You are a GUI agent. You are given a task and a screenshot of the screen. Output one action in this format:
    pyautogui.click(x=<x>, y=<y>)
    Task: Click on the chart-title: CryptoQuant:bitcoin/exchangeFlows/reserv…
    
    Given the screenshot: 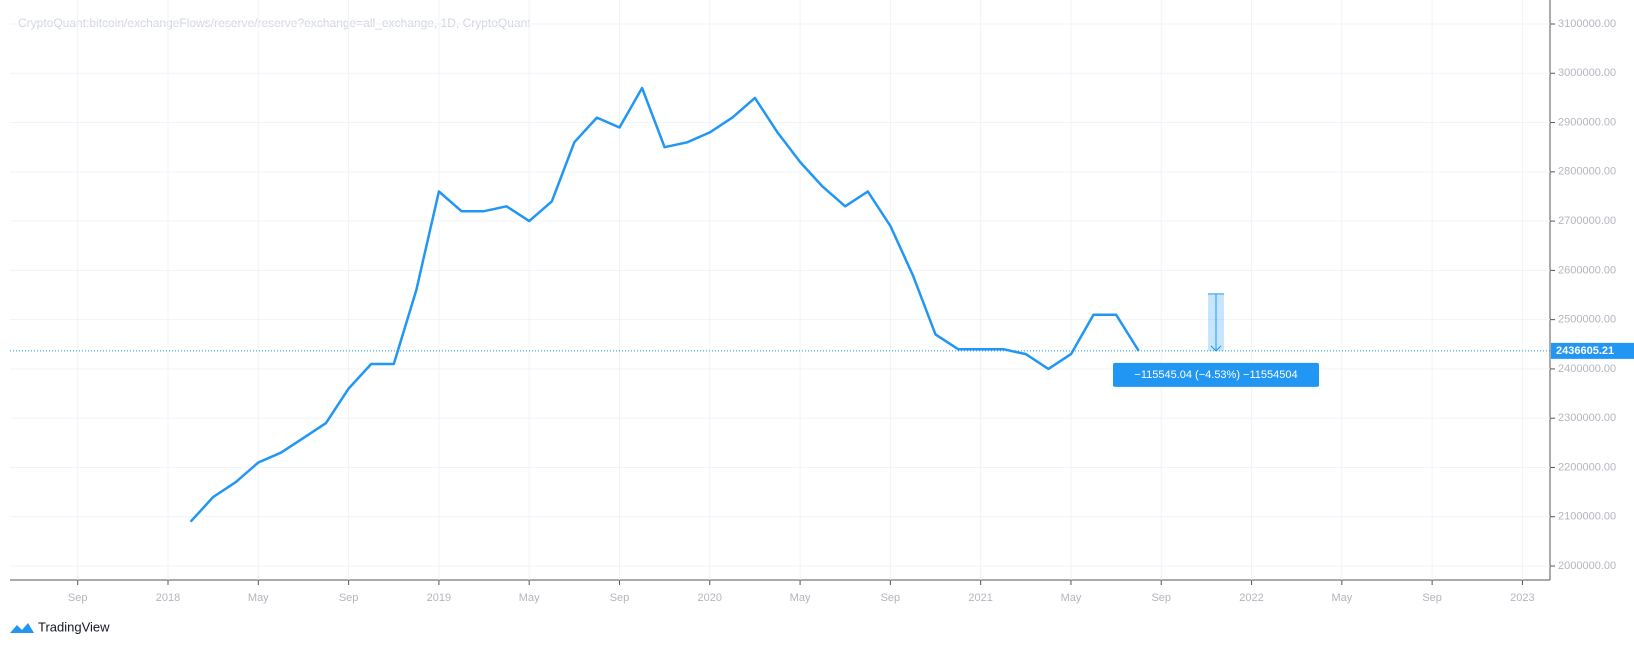 What is the action you would take?
    pyautogui.click(x=274, y=23)
    